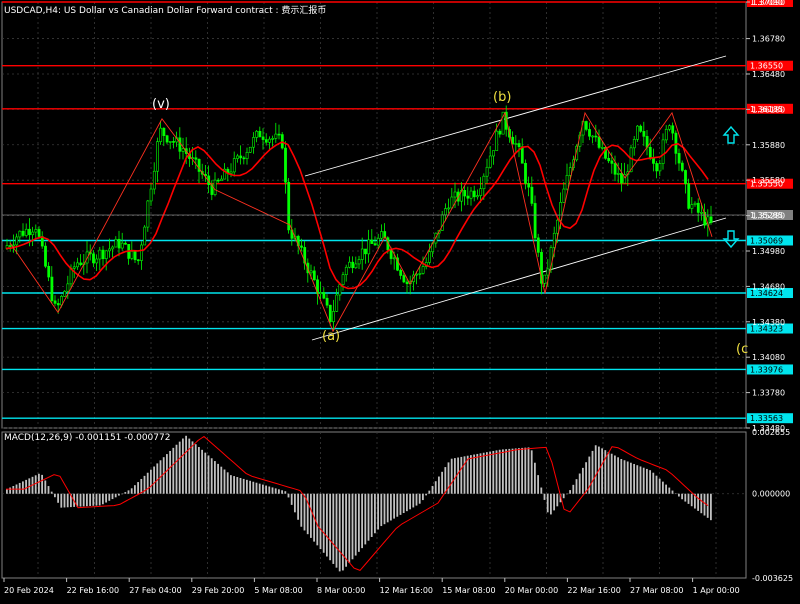 Image resolution: width=800 pixels, height=604 pixels. What do you see at coordinates (519, 279) in the screenshot?
I see `channel-lower` at bounding box center [519, 279].